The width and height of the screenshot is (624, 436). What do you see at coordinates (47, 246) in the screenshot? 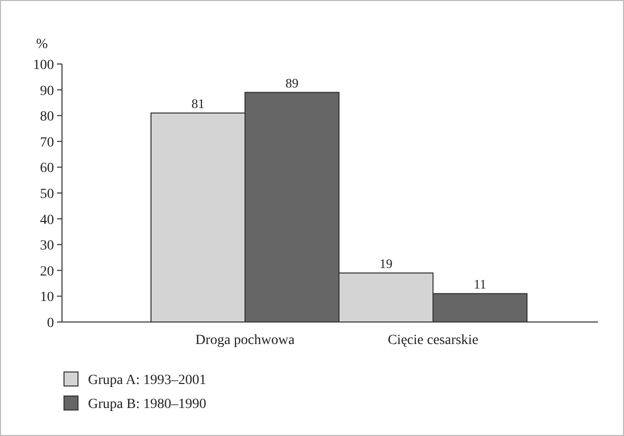
I see `y-tick-label: 30` at bounding box center [47, 246].